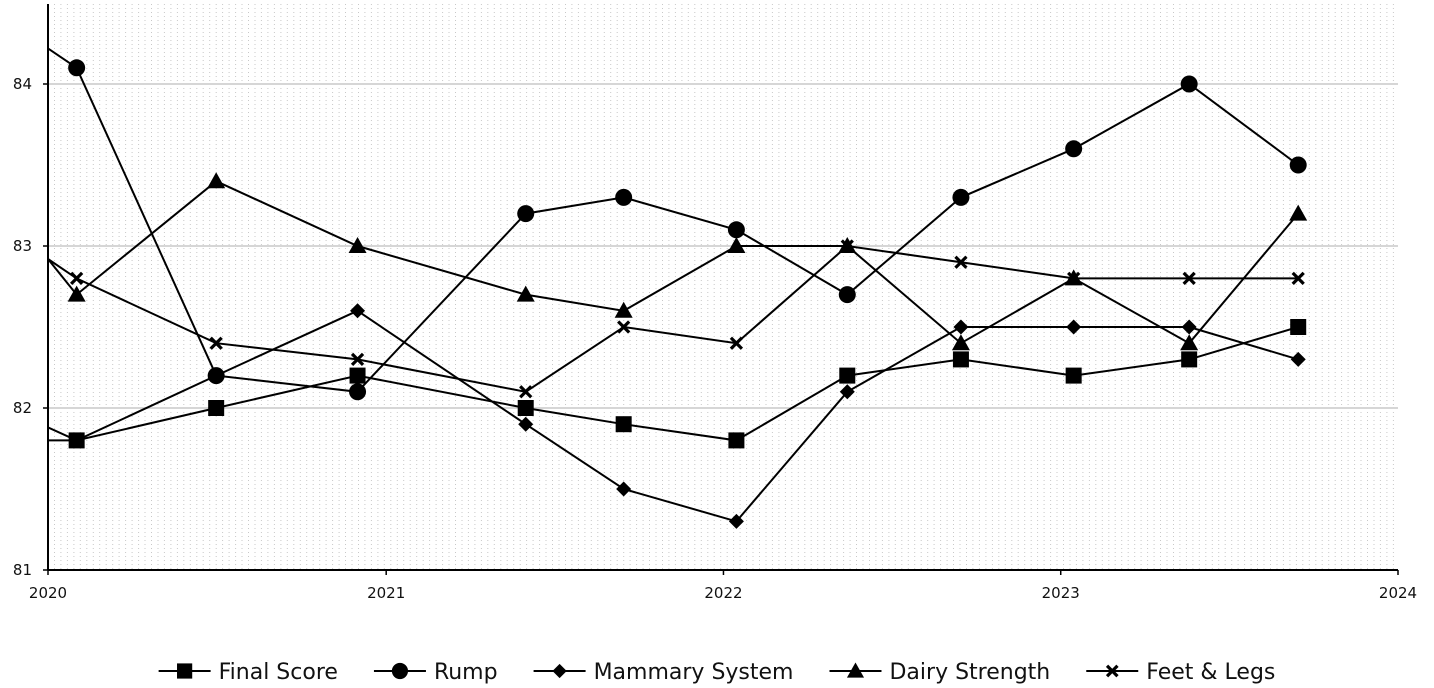 The height and width of the screenshot is (688, 1434). What do you see at coordinates (673, 384) in the screenshot?
I see `series-line` at bounding box center [673, 384].